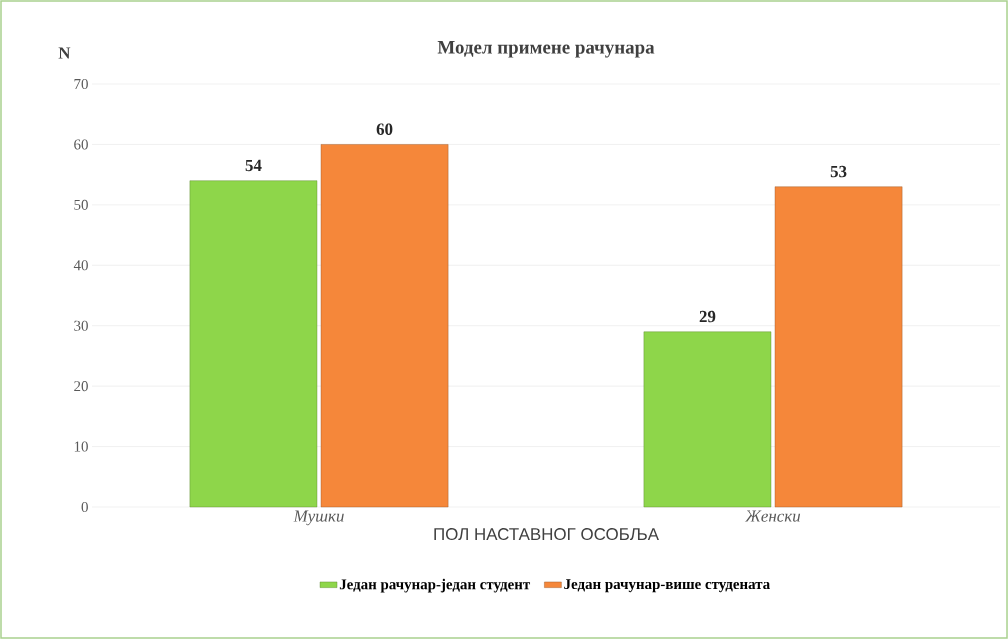  What do you see at coordinates (318, 518) in the screenshot?
I see `x-tick-label: Мушки` at bounding box center [318, 518].